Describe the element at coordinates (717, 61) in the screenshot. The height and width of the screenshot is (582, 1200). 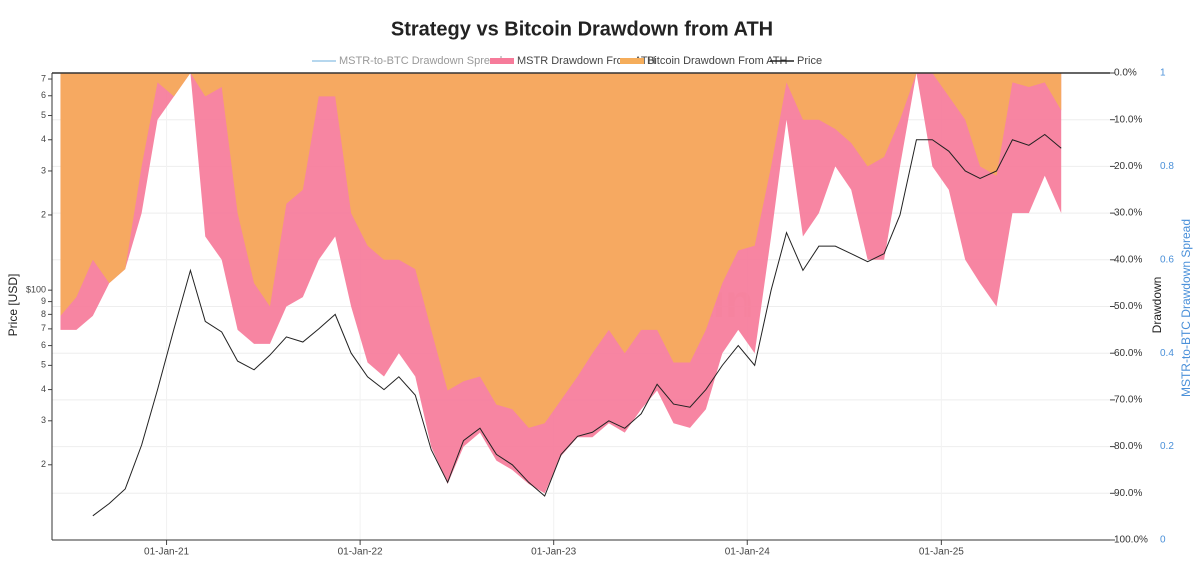
I see `legend-label: Bitcoin Drawdown From ATH` at that location.